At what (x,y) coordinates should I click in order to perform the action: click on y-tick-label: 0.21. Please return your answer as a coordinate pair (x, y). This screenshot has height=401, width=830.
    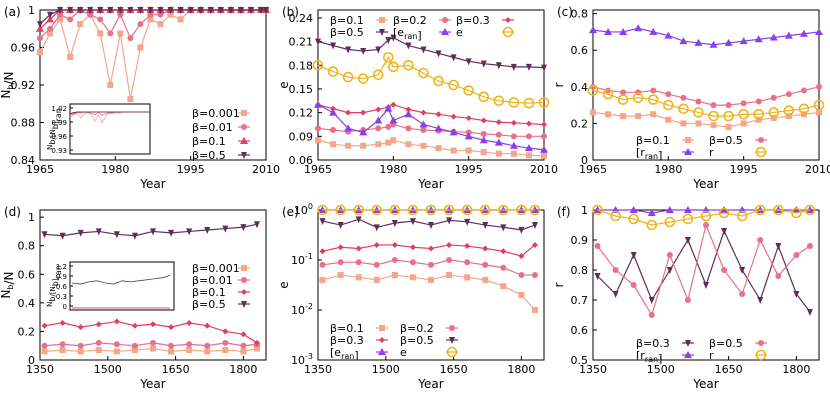
    Looking at the image, I should click on (301, 42).